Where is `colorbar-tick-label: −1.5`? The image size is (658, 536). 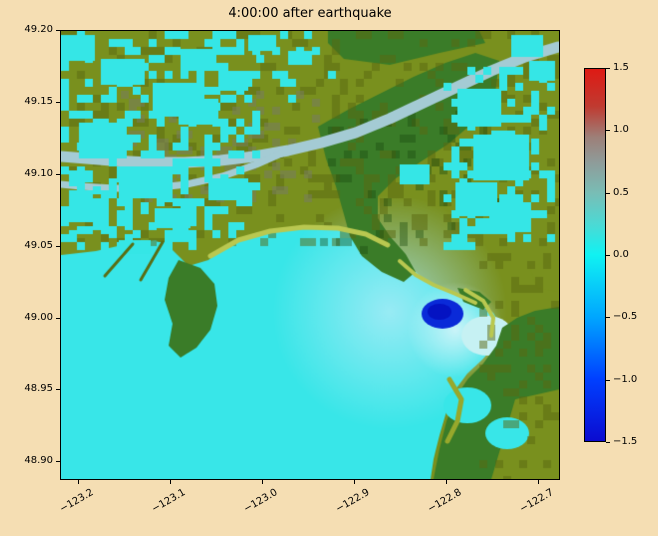
colorbar-tick-label: −1.5 is located at coordinates (625, 441).